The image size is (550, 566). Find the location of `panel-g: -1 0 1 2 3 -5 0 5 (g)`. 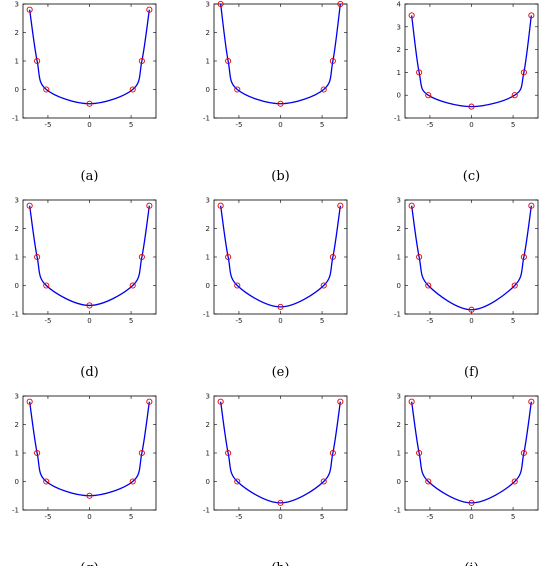

panel-g: -1 0 1 2 3 -5 0 5 (g) is located at coordinates (84, 479).